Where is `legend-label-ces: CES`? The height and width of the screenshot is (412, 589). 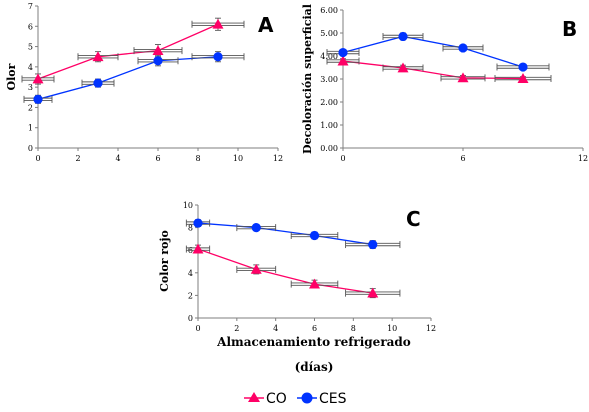
legend-label-ces: CES is located at coordinates (333, 399).